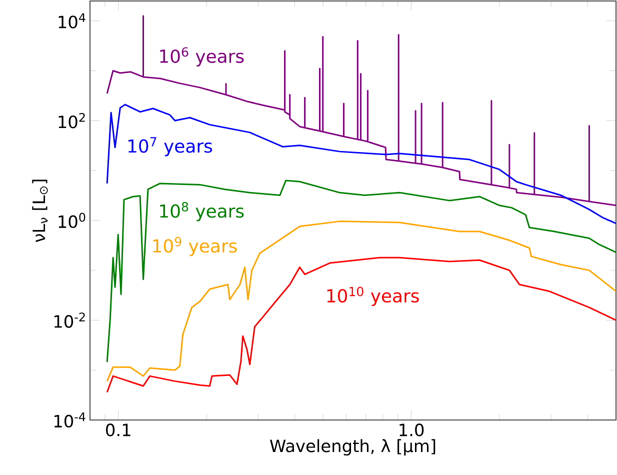  What do you see at coordinates (72, 20) in the screenshot?
I see `y-tick-label: 10$^{4}$` at bounding box center [72, 20].